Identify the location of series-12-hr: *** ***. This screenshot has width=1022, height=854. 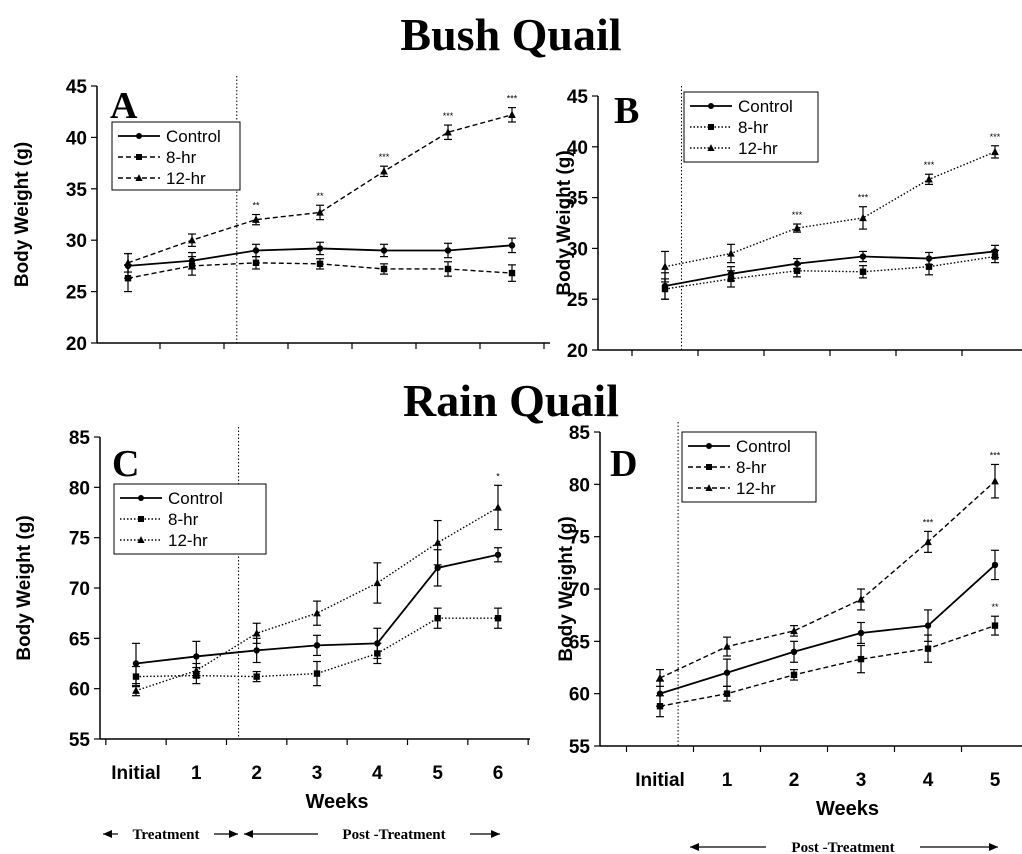
(828, 568).